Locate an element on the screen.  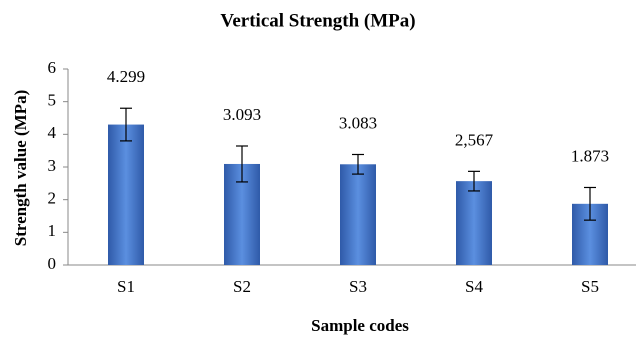
data-label: 2,567 is located at coordinates (474, 139).